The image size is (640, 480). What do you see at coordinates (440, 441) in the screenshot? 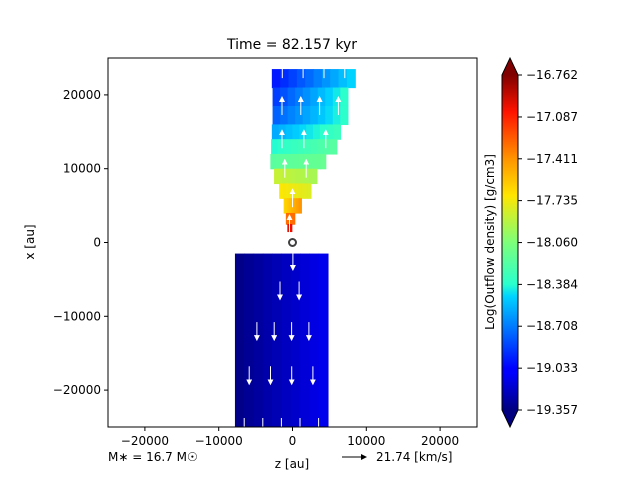
I see `x-tick-label: 20000` at bounding box center [440, 441].